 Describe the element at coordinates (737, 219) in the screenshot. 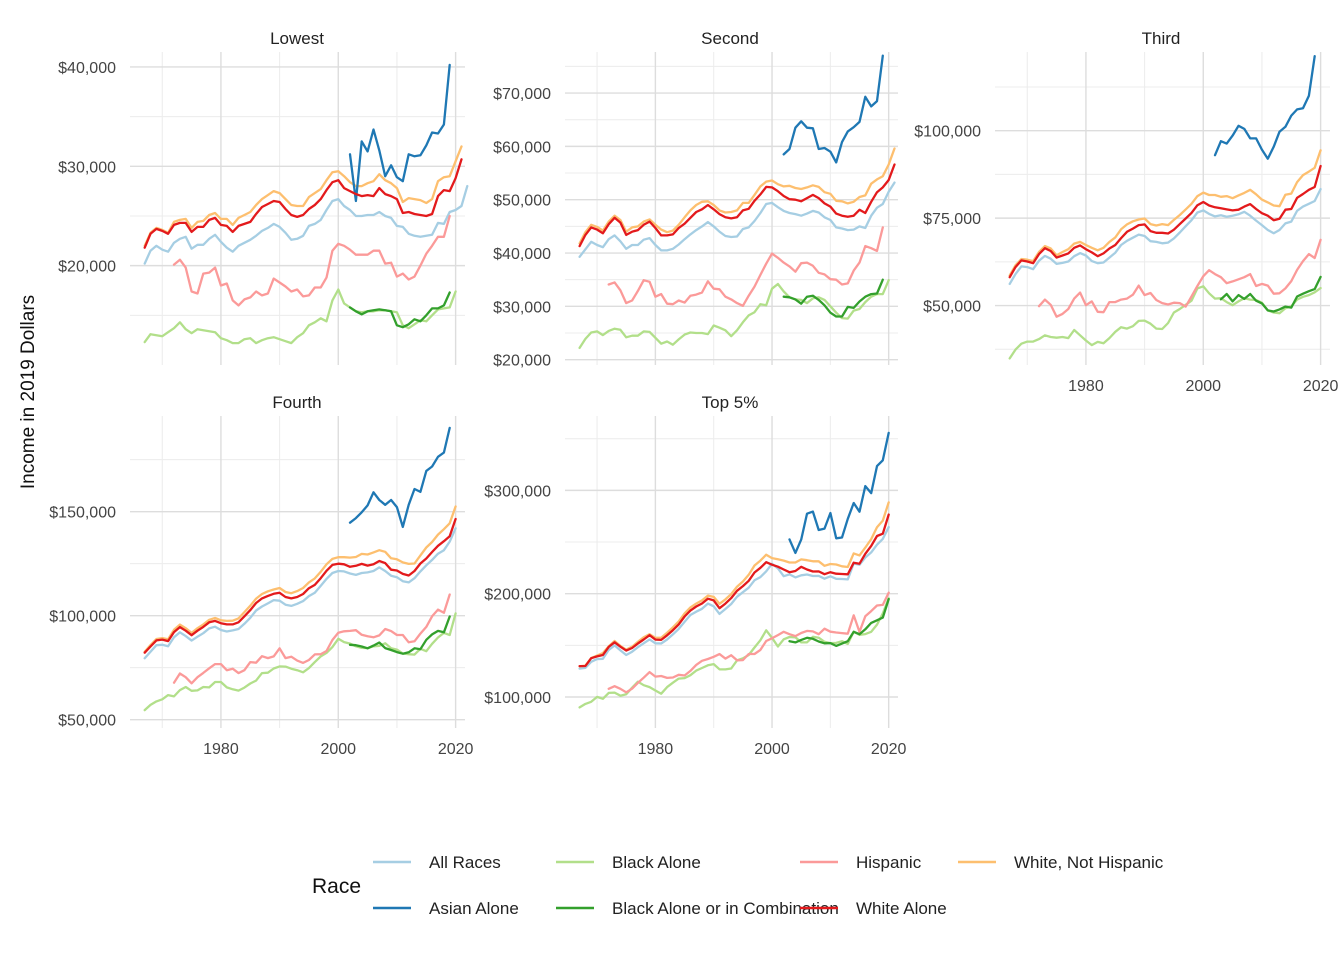

I see `series-line-all-races-second` at that location.